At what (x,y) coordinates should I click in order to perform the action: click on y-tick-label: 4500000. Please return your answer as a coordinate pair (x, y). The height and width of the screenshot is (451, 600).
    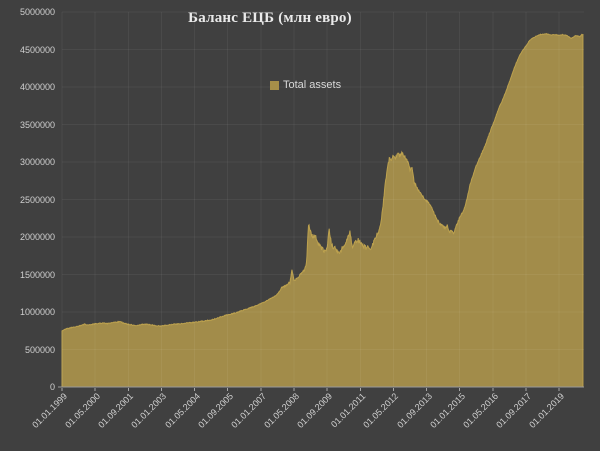
    Looking at the image, I should click on (37, 49).